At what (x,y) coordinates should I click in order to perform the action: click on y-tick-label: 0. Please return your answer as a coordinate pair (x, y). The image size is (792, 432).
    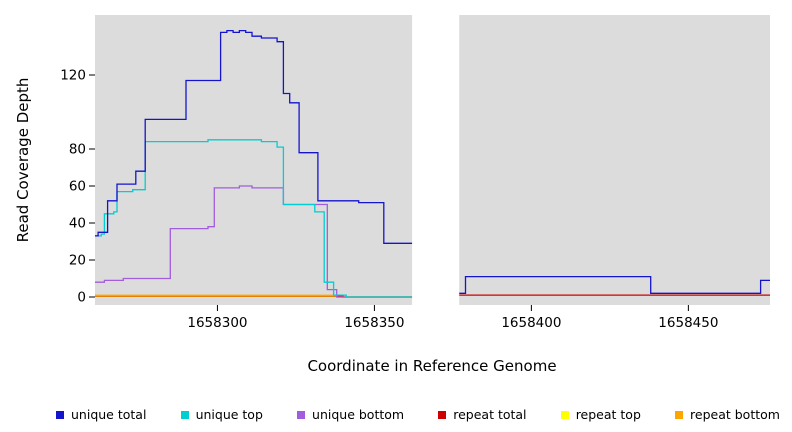
    Looking at the image, I should click on (81, 298).